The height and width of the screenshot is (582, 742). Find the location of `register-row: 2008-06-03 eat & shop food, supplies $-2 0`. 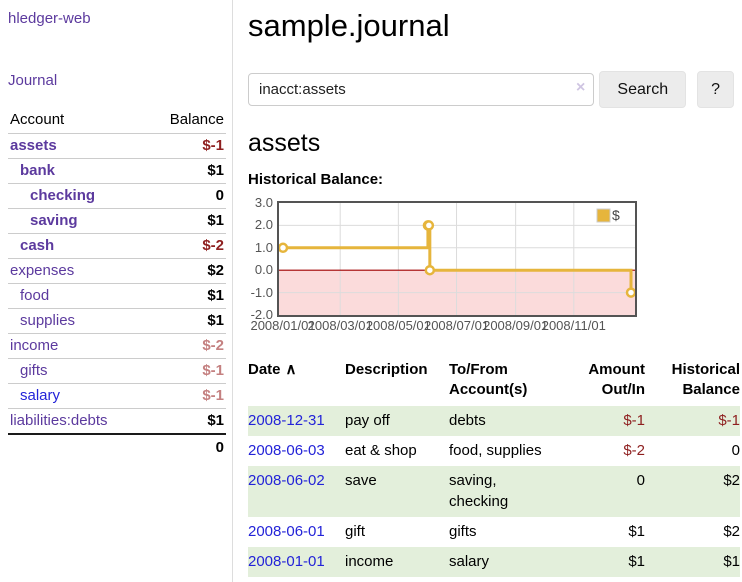

register-row: 2008-06-03 eat & shop food, supplies $-2 0 is located at coordinates (494, 451).